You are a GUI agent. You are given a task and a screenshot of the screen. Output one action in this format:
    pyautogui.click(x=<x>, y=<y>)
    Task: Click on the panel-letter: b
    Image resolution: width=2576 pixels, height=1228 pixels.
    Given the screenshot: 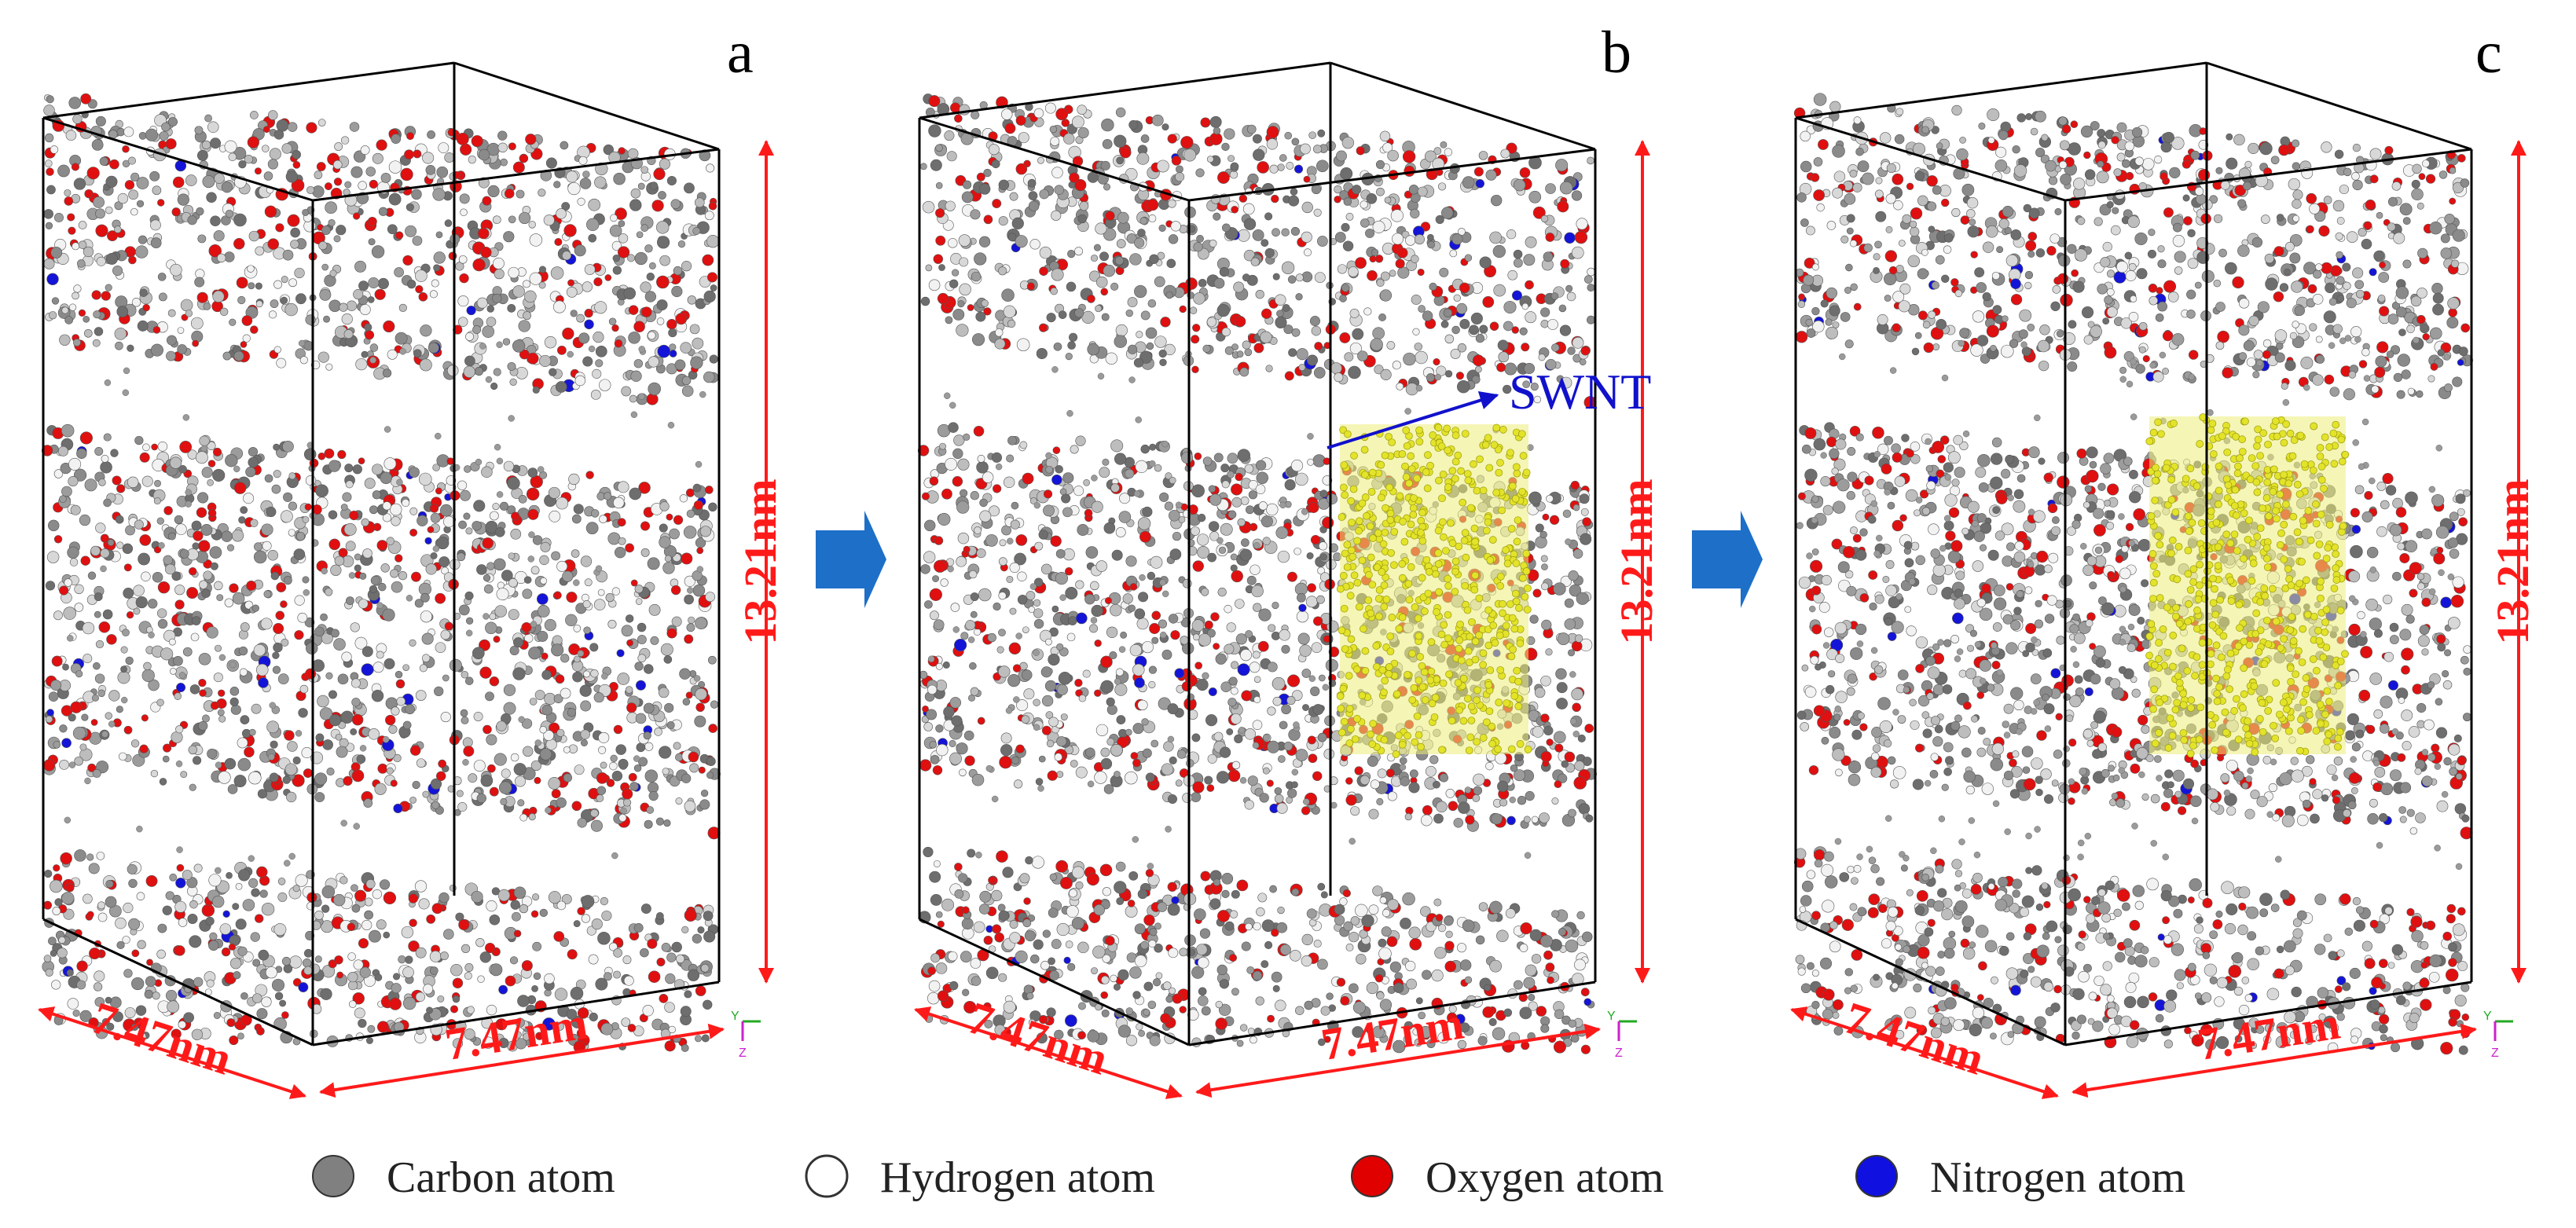 What is the action you would take?
    pyautogui.click(x=1617, y=53)
    